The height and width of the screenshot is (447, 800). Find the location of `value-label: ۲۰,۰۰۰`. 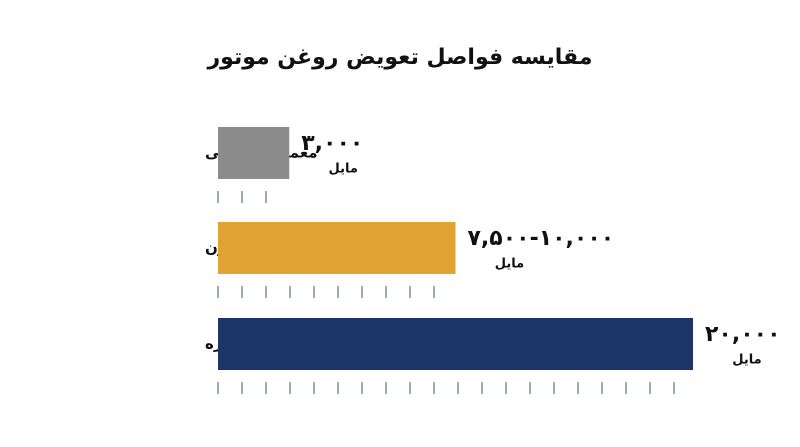

value-label: ۲۰,۰۰۰ is located at coordinates (743, 334).